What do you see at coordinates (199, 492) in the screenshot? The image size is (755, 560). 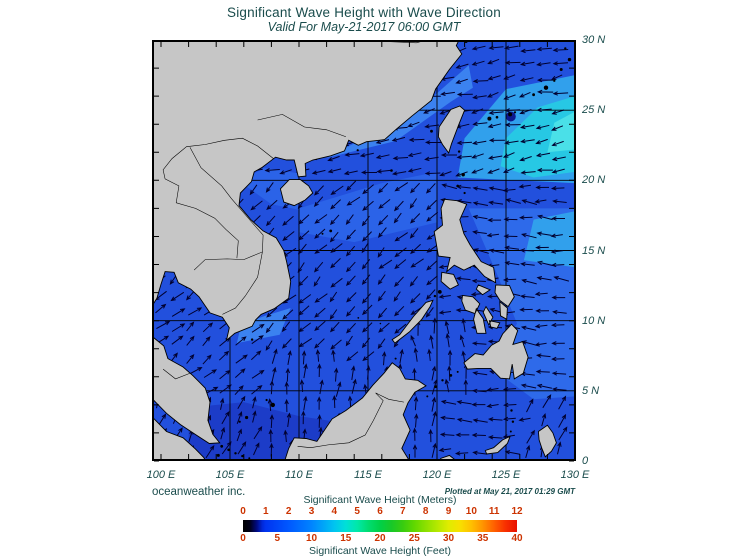 I see `oceanweather-credit: oceanweather inc.` at bounding box center [199, 492].